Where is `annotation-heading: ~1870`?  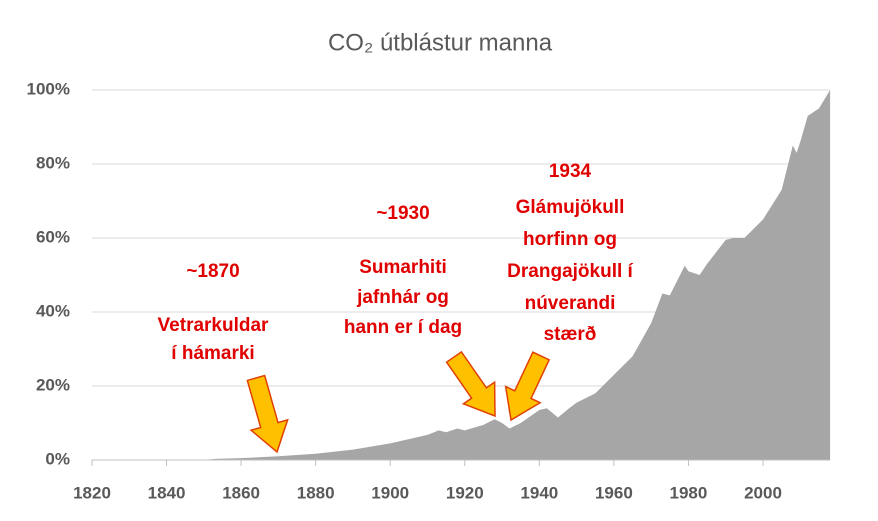 annotation-heading: ~1870 is located at coordinates (212, 271).